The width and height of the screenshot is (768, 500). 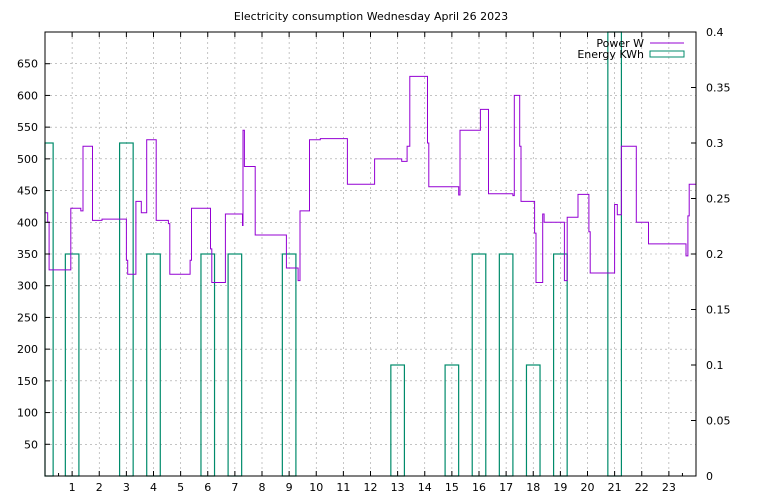 I want to click on y-right-tick-label: 0.25, so click(x=718, y=199).